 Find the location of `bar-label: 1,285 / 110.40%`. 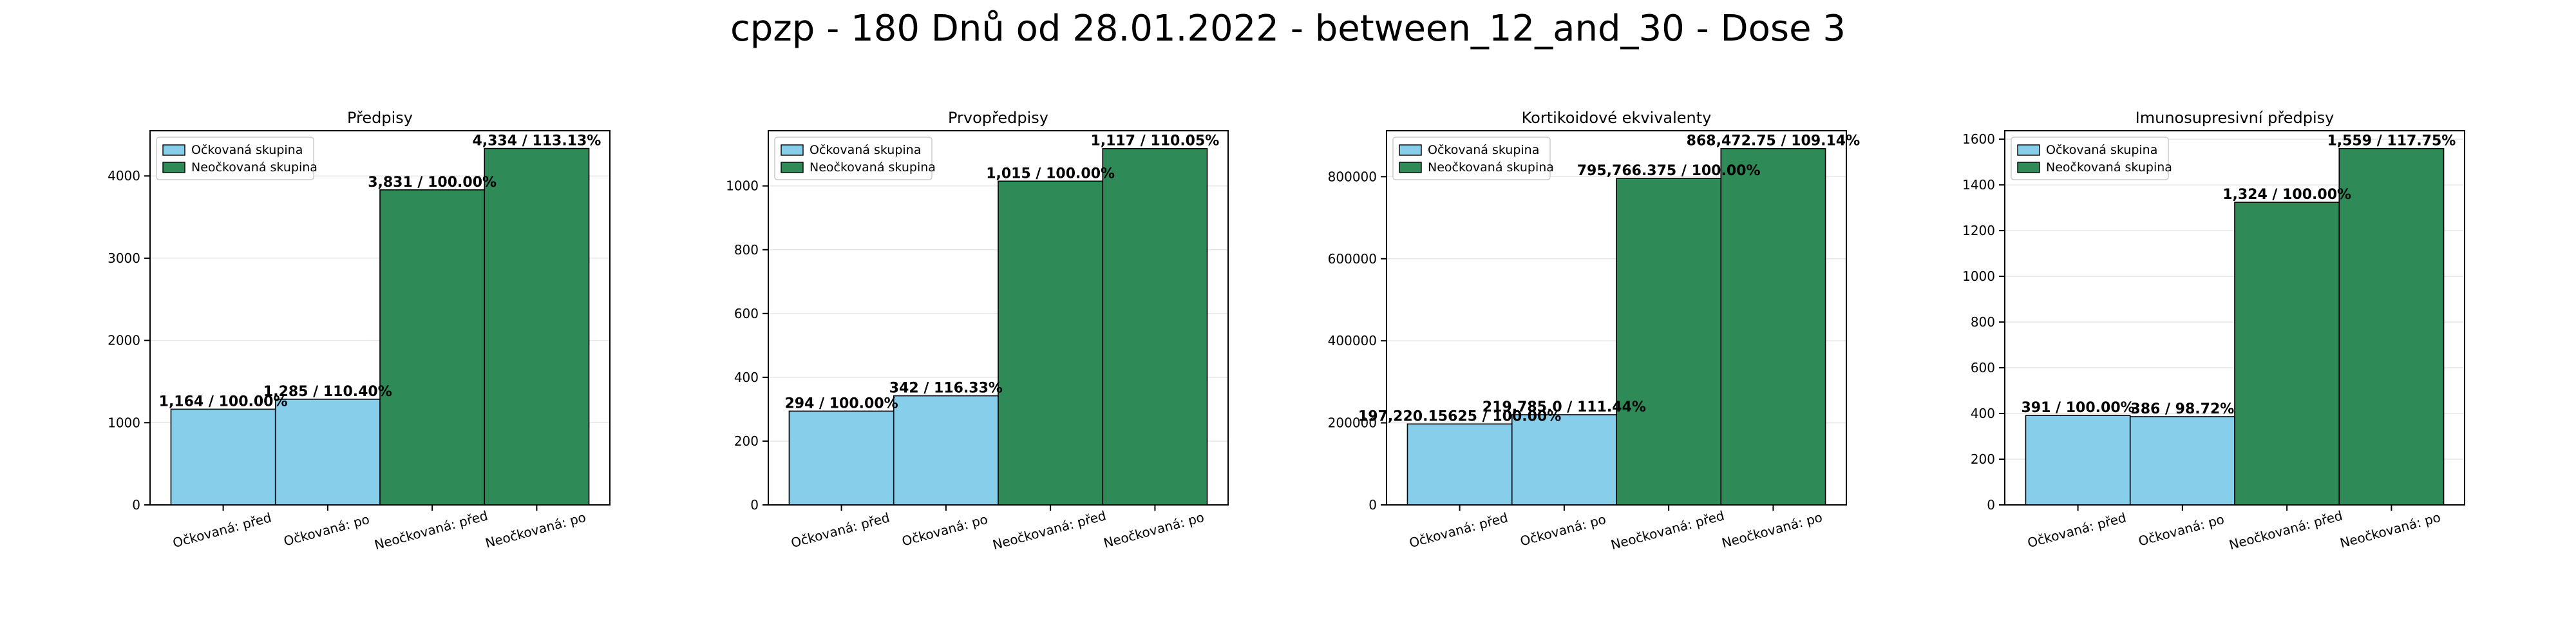

bar-label: 1,285 / 110.40% is located at coordinates (327, 392).